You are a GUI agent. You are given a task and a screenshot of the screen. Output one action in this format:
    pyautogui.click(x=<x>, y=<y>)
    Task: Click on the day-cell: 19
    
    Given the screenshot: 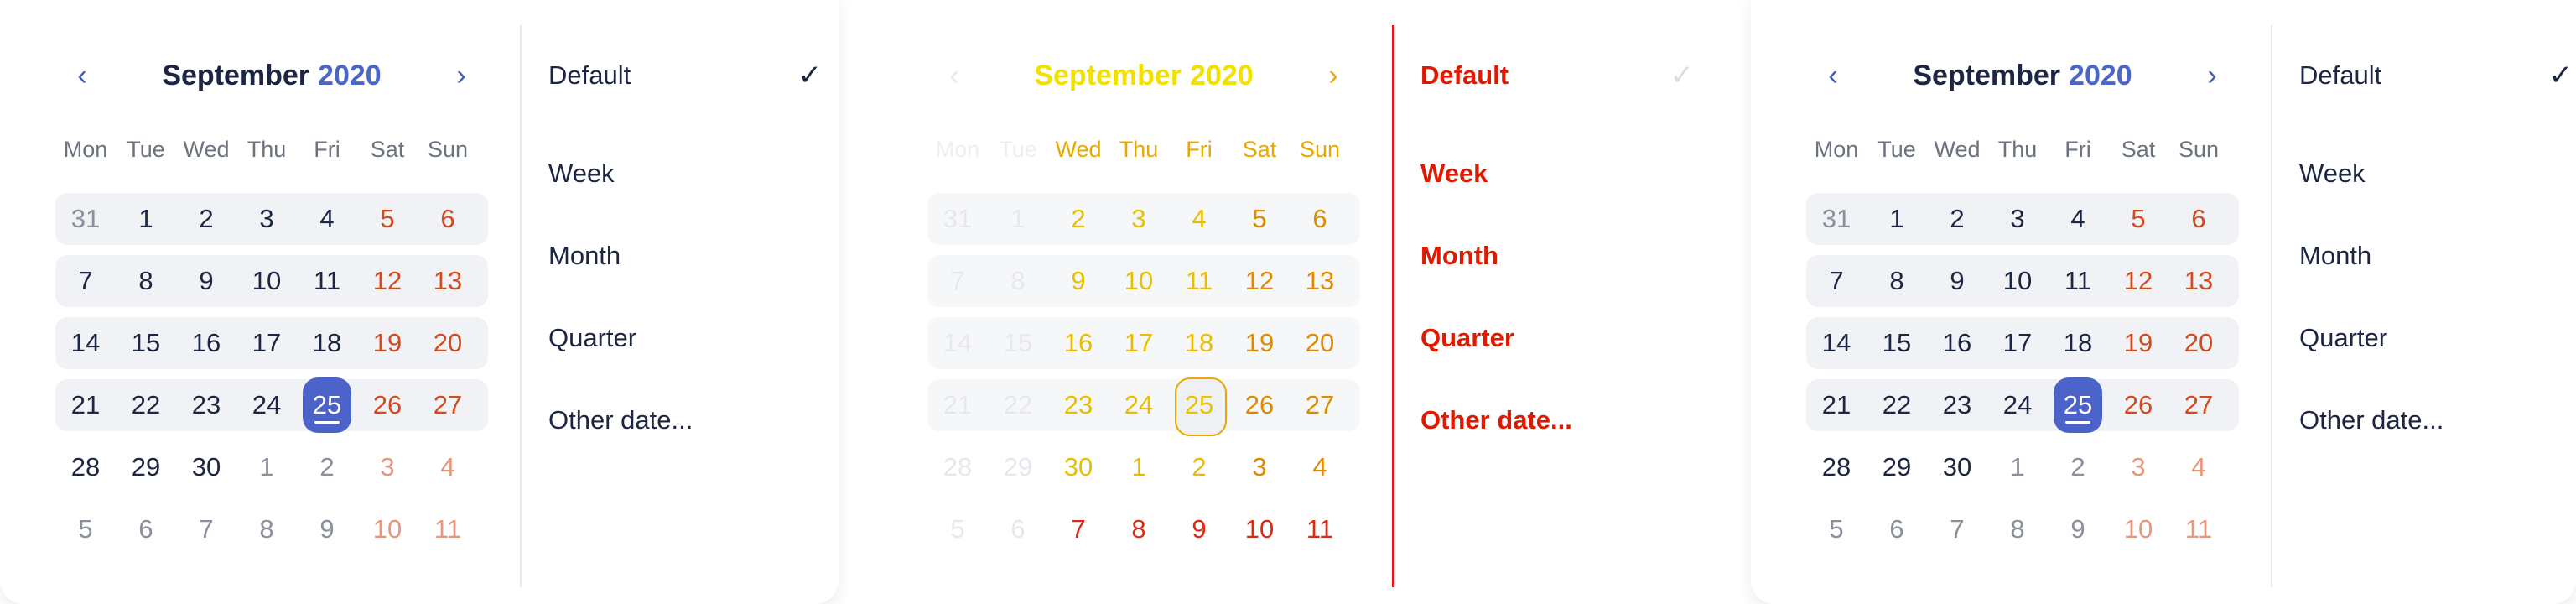 What is the action you would take?
    pyautogui.click(x=1259, y=343)
    